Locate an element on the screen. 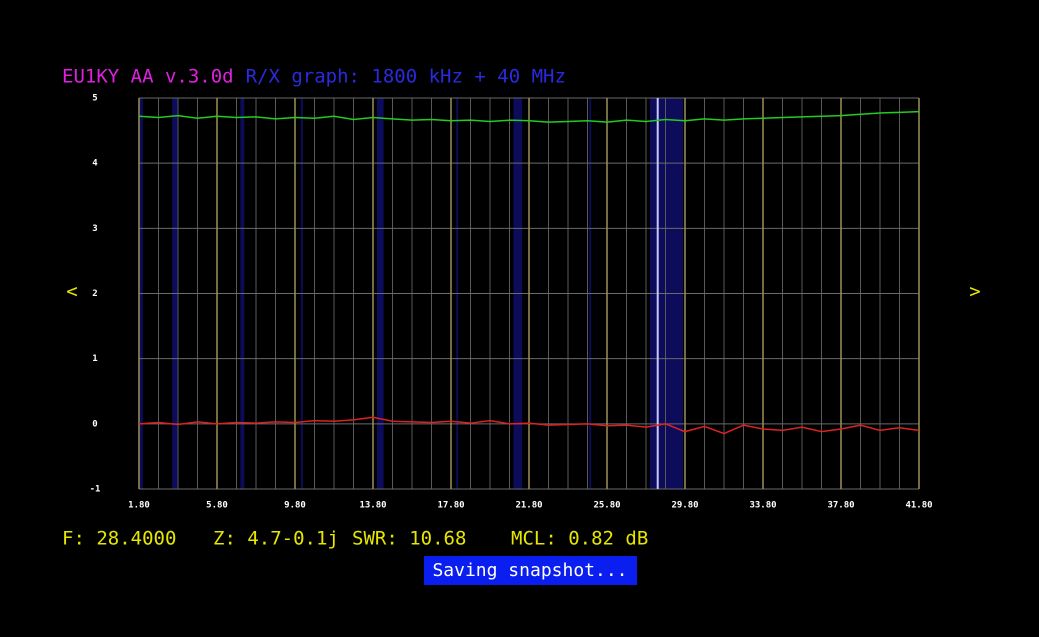  x-tick-label: 33.80 is located at coordinates (762, 506).